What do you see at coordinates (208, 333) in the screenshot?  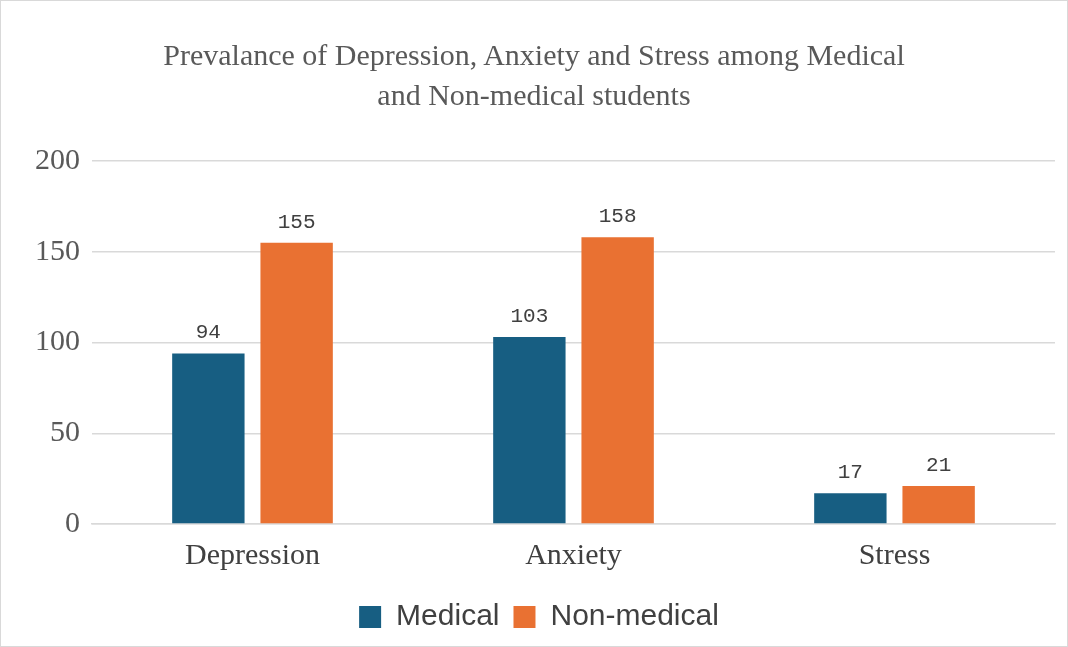 I see `data-label: 94` at bounding box center [208, 333].